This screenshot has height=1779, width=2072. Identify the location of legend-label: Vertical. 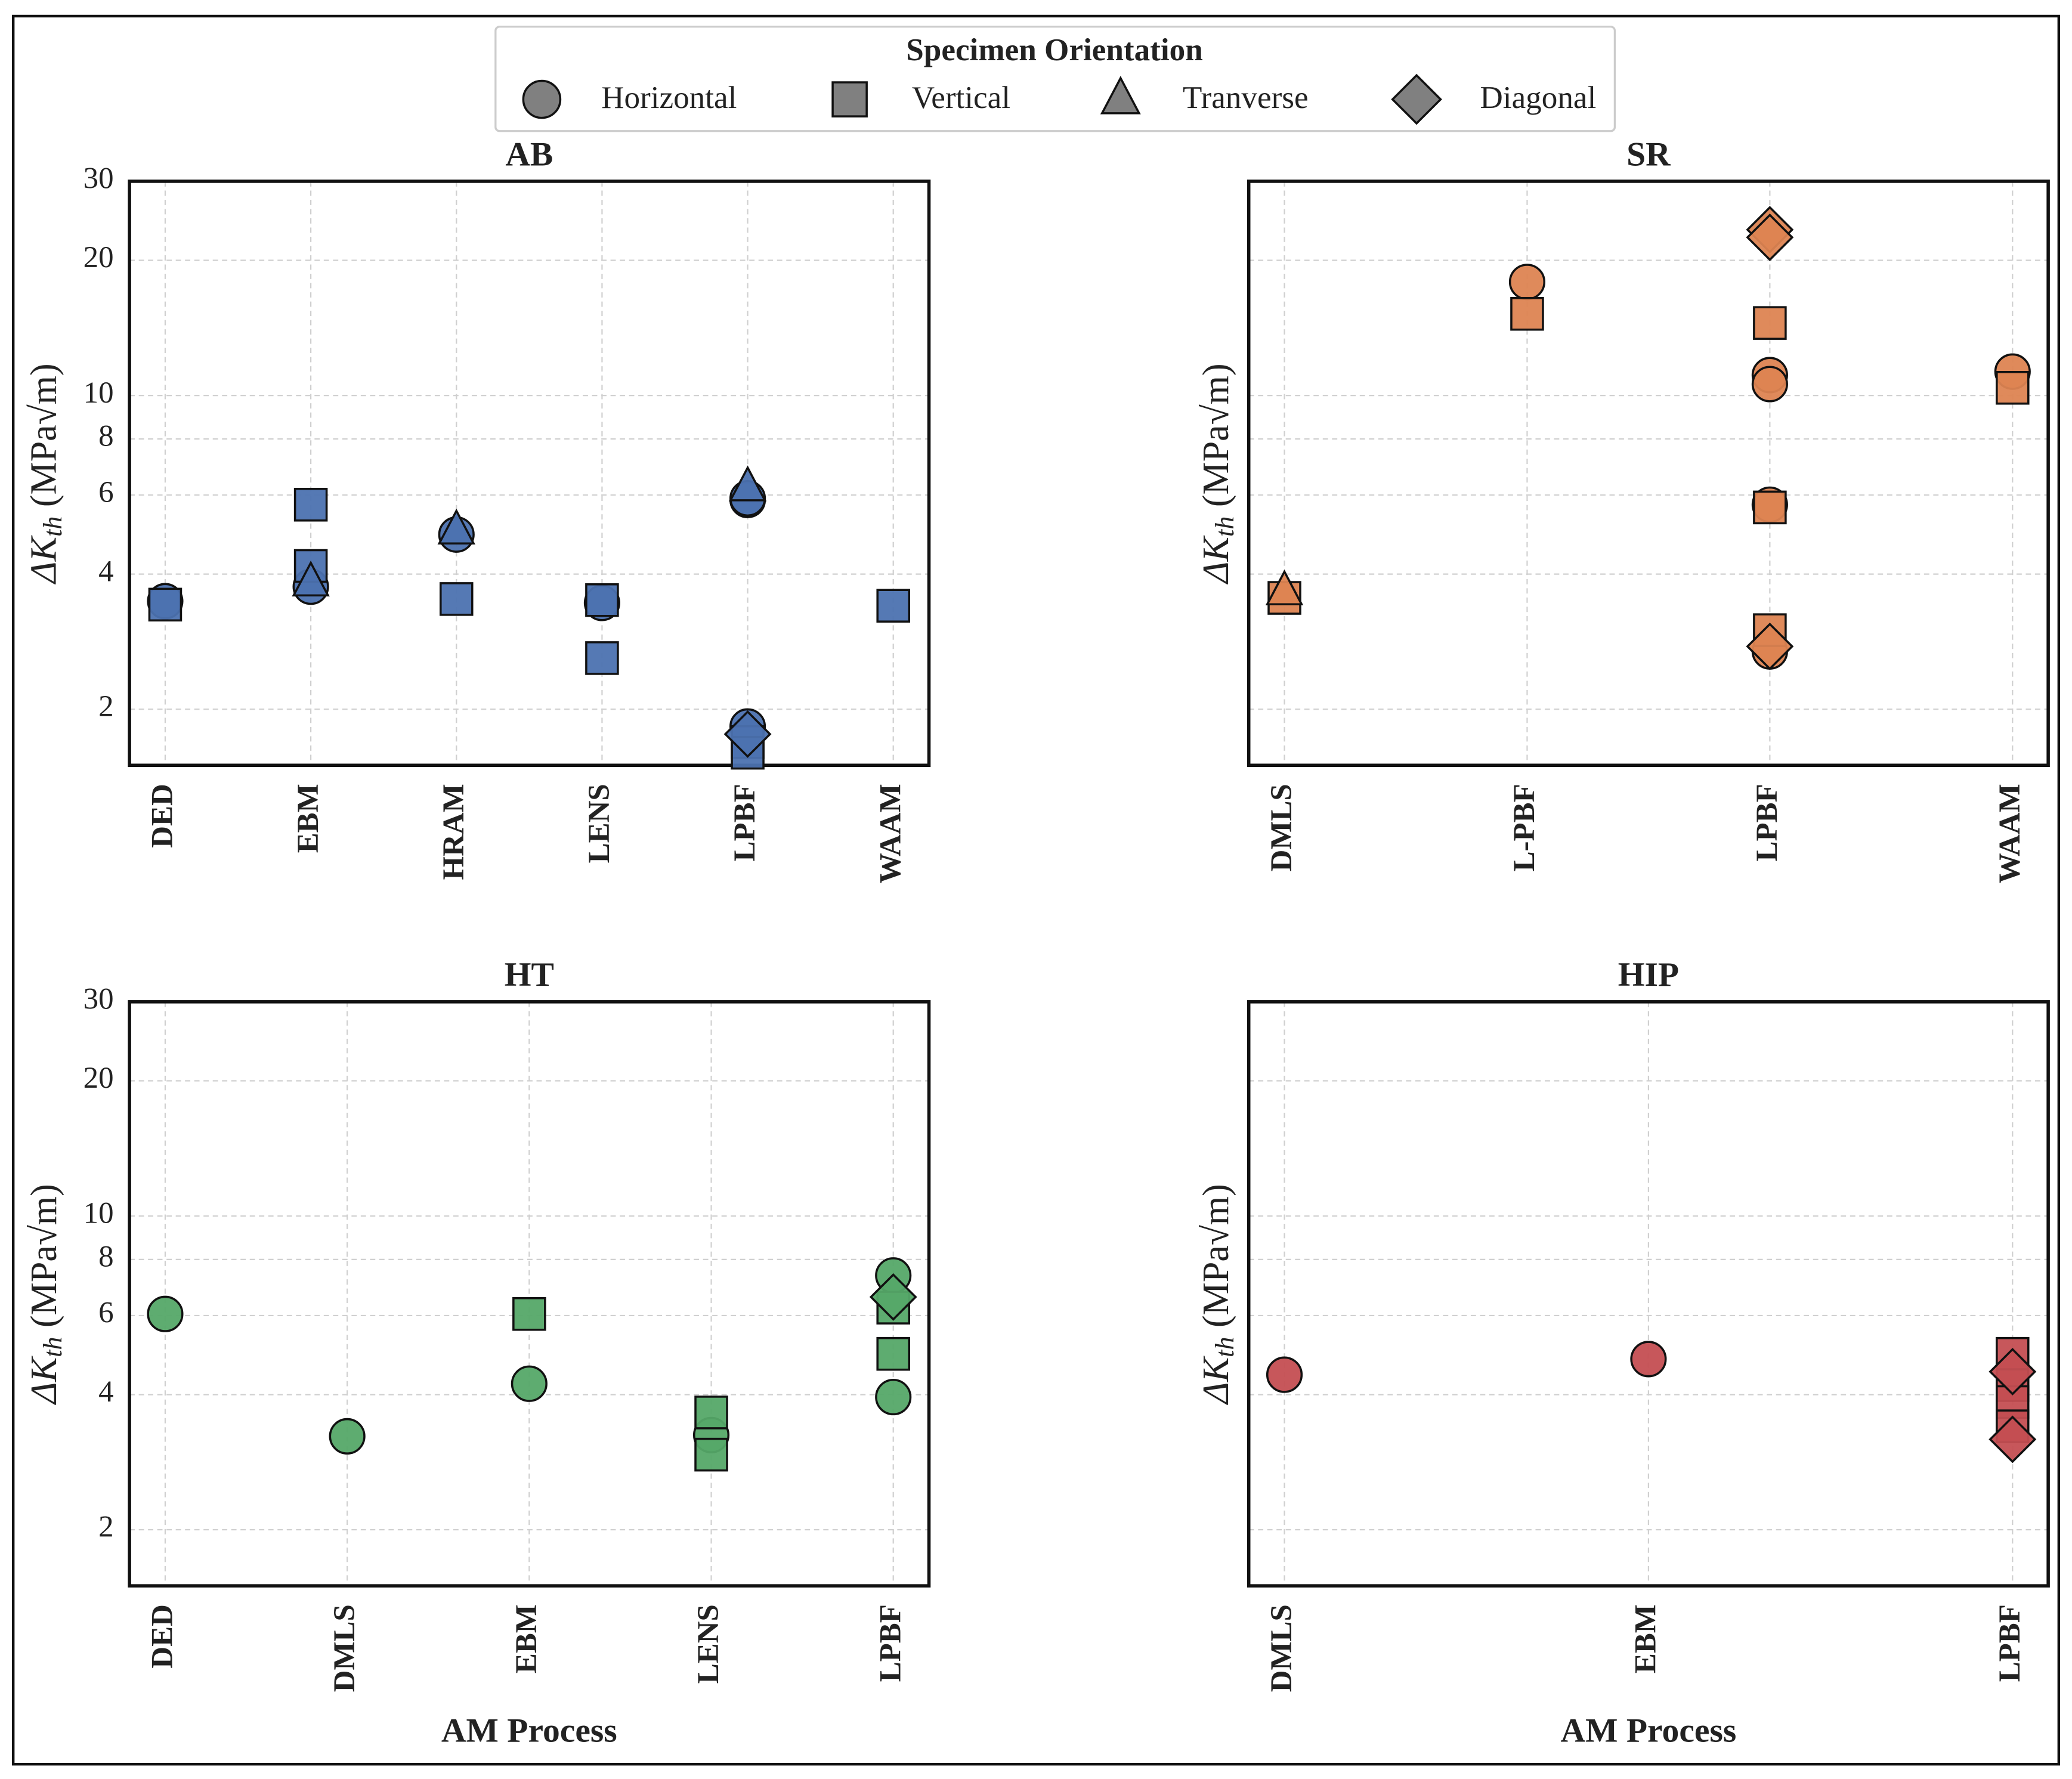
(961, 97).